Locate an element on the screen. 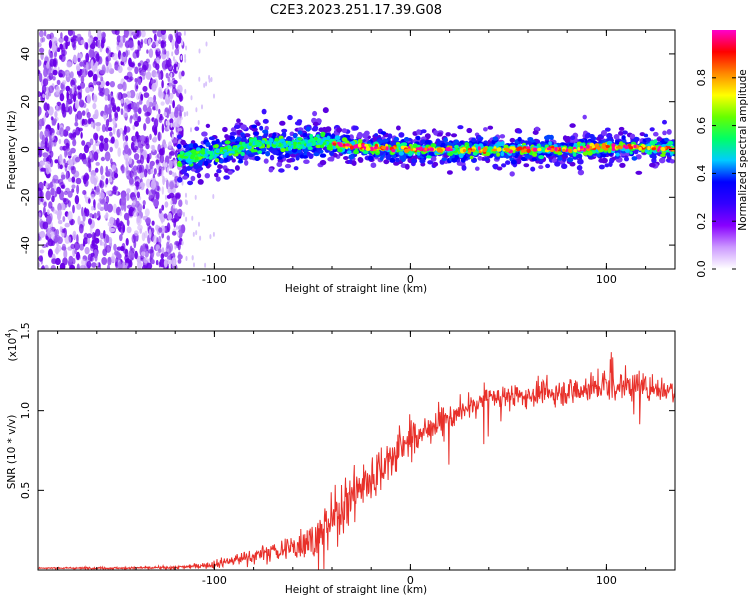 The image size is (750, 600). snr-y-multiplier-base: (x10 is located at coordinates (13, 350).